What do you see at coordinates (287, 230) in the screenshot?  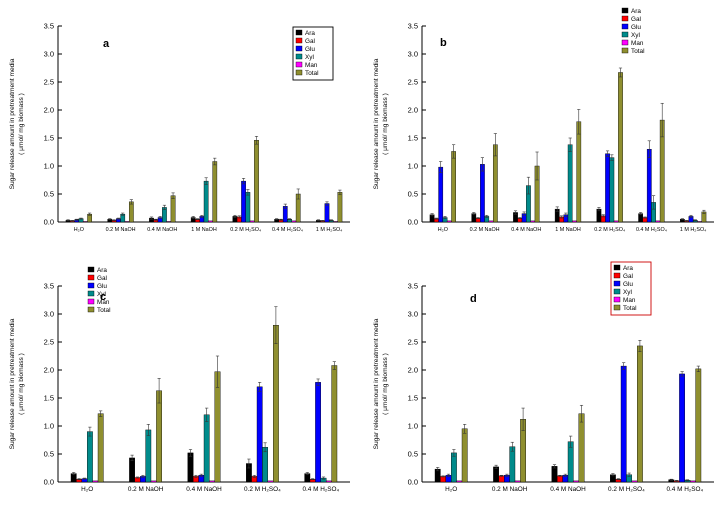 I see `x-tick-label: 0.4 M H₂SO₄` at bounding box center [287, 230].